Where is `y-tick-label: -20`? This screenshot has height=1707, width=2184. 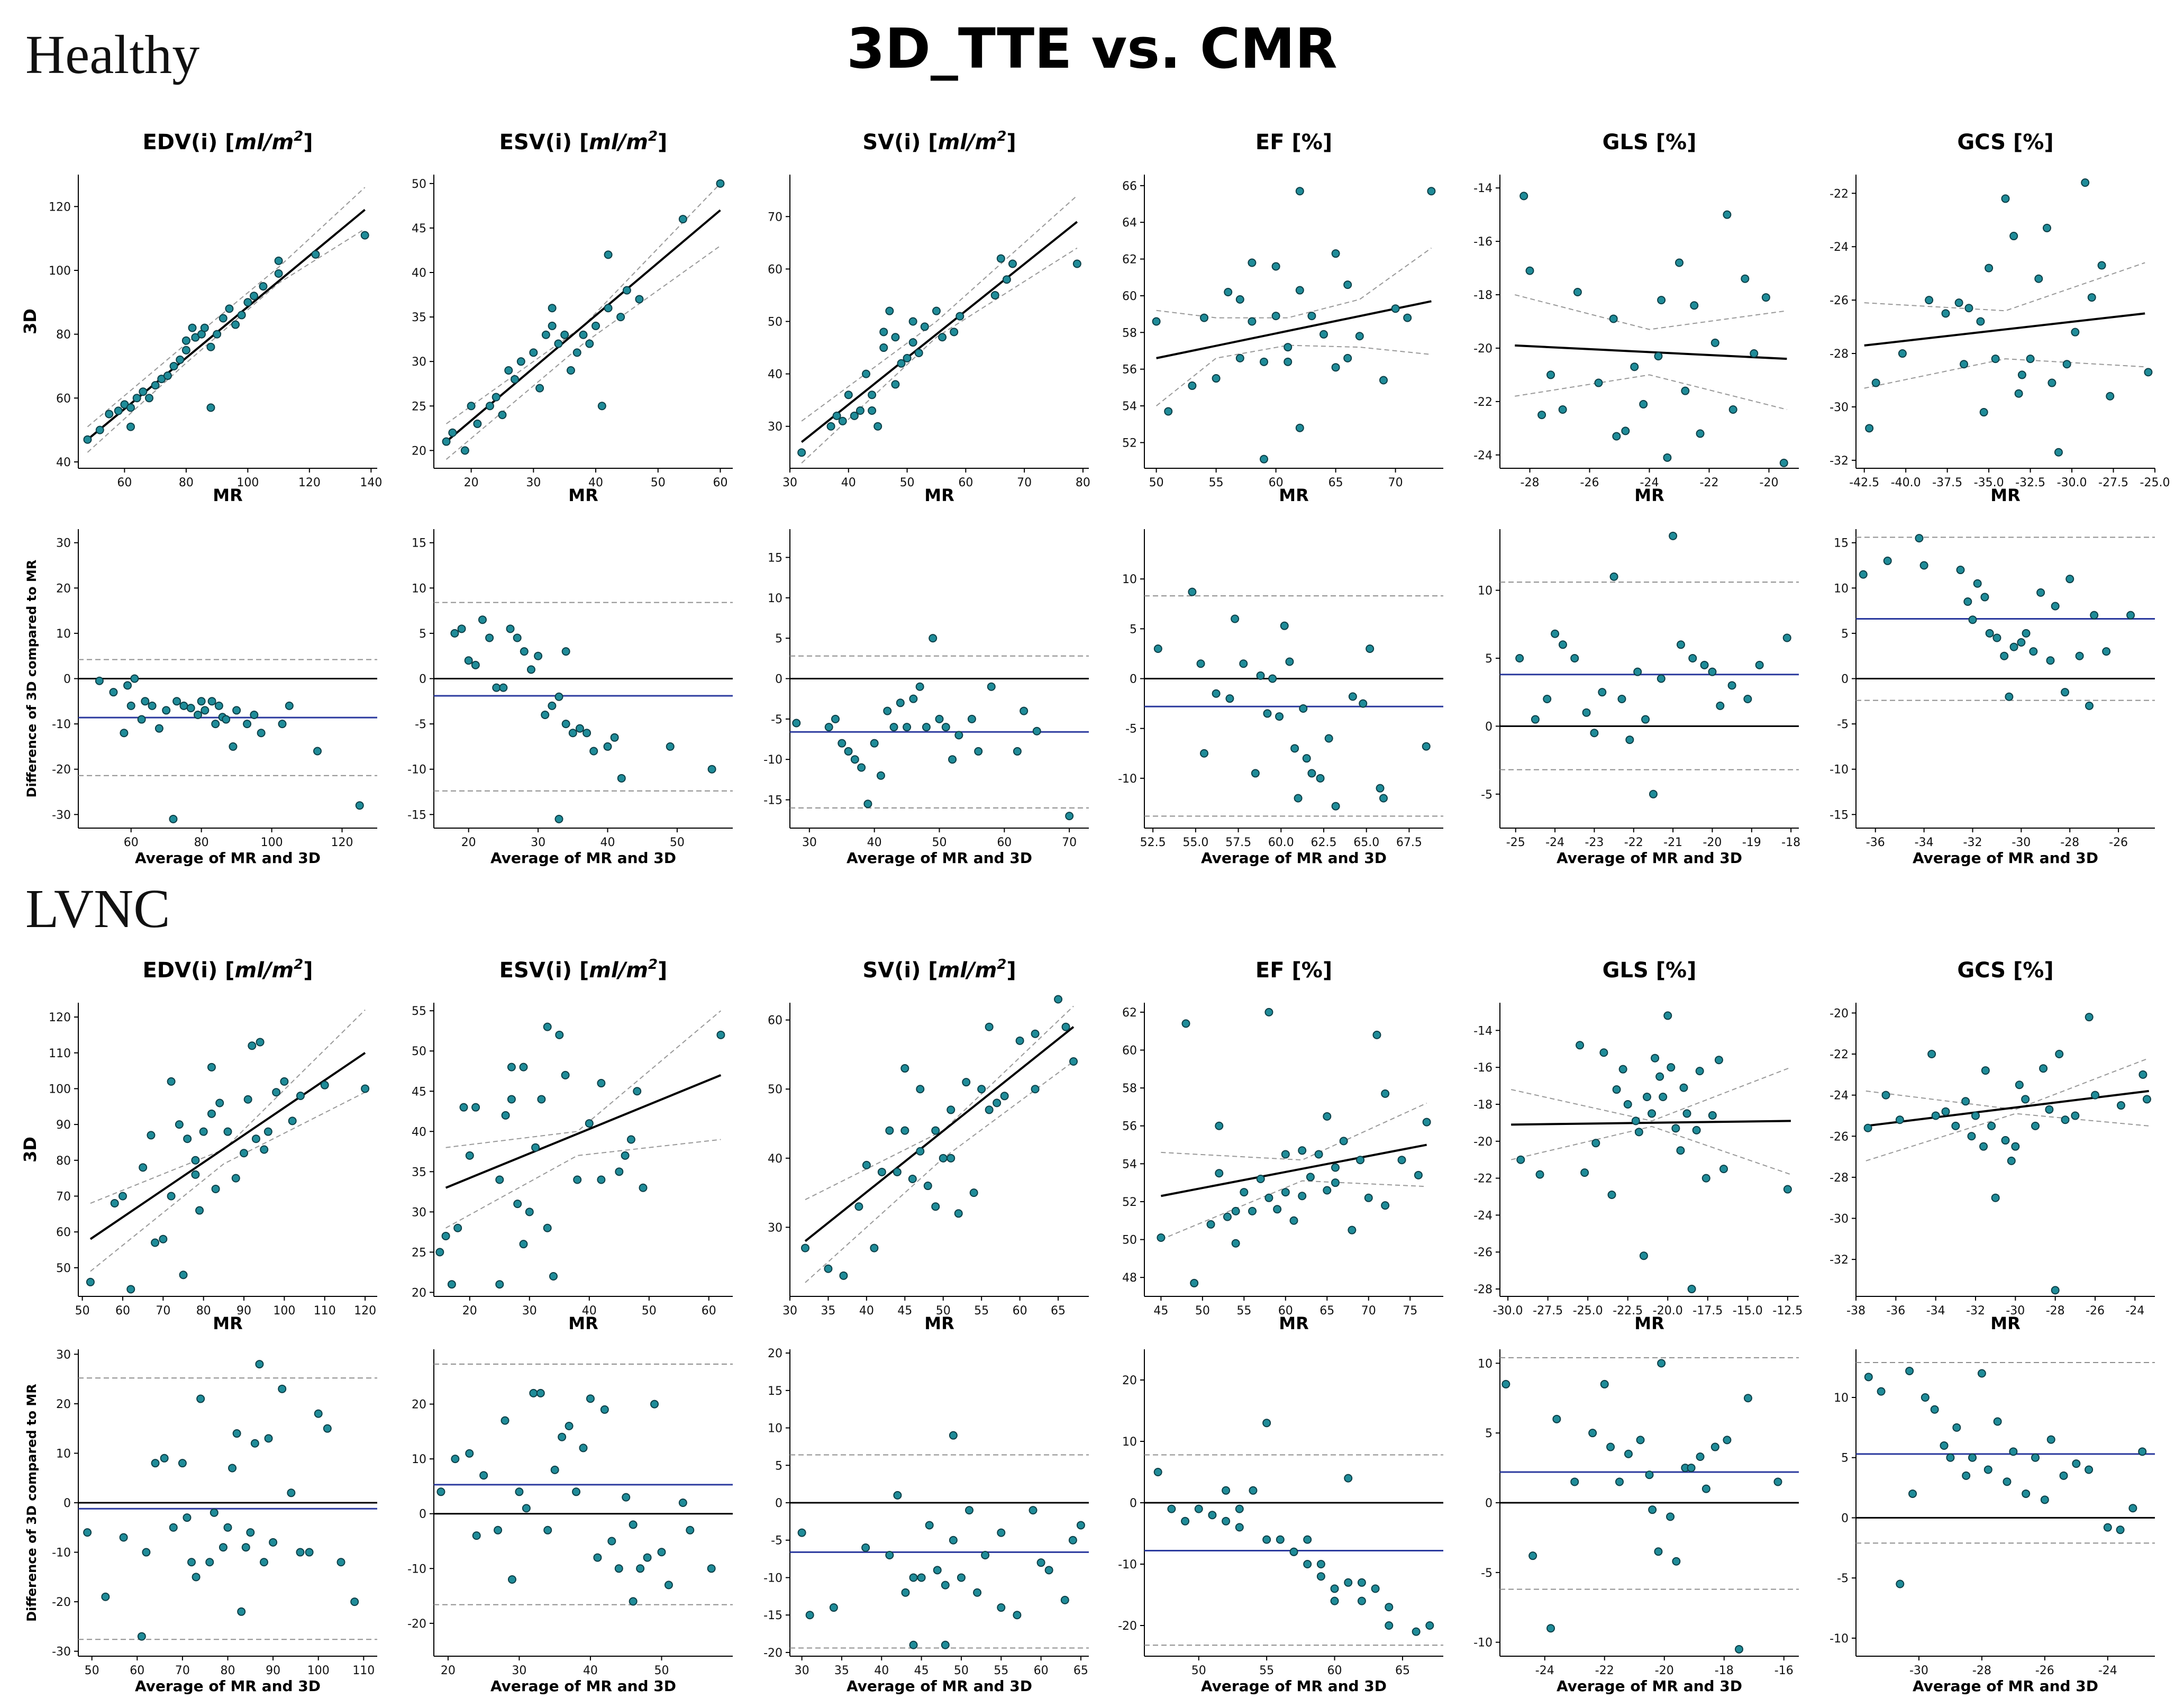 y-tick-label: -20 is located at coordinates (773, 1653).